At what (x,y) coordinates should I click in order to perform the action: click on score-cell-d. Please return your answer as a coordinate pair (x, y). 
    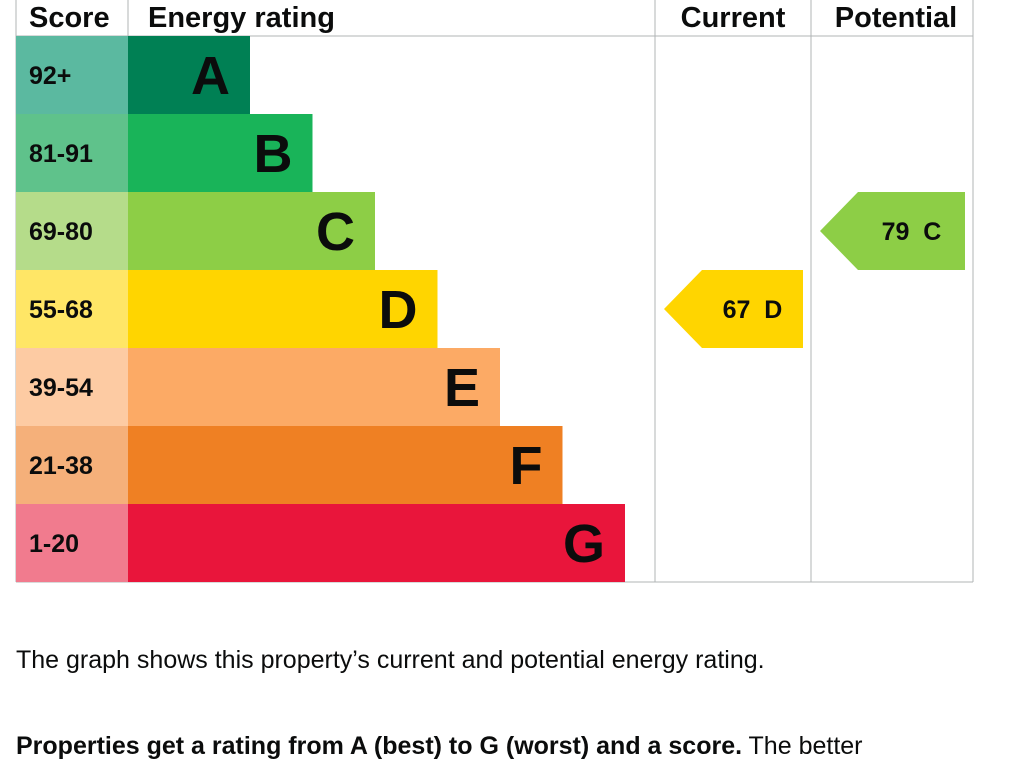
    Looking at the image, I should click on (72, 309).